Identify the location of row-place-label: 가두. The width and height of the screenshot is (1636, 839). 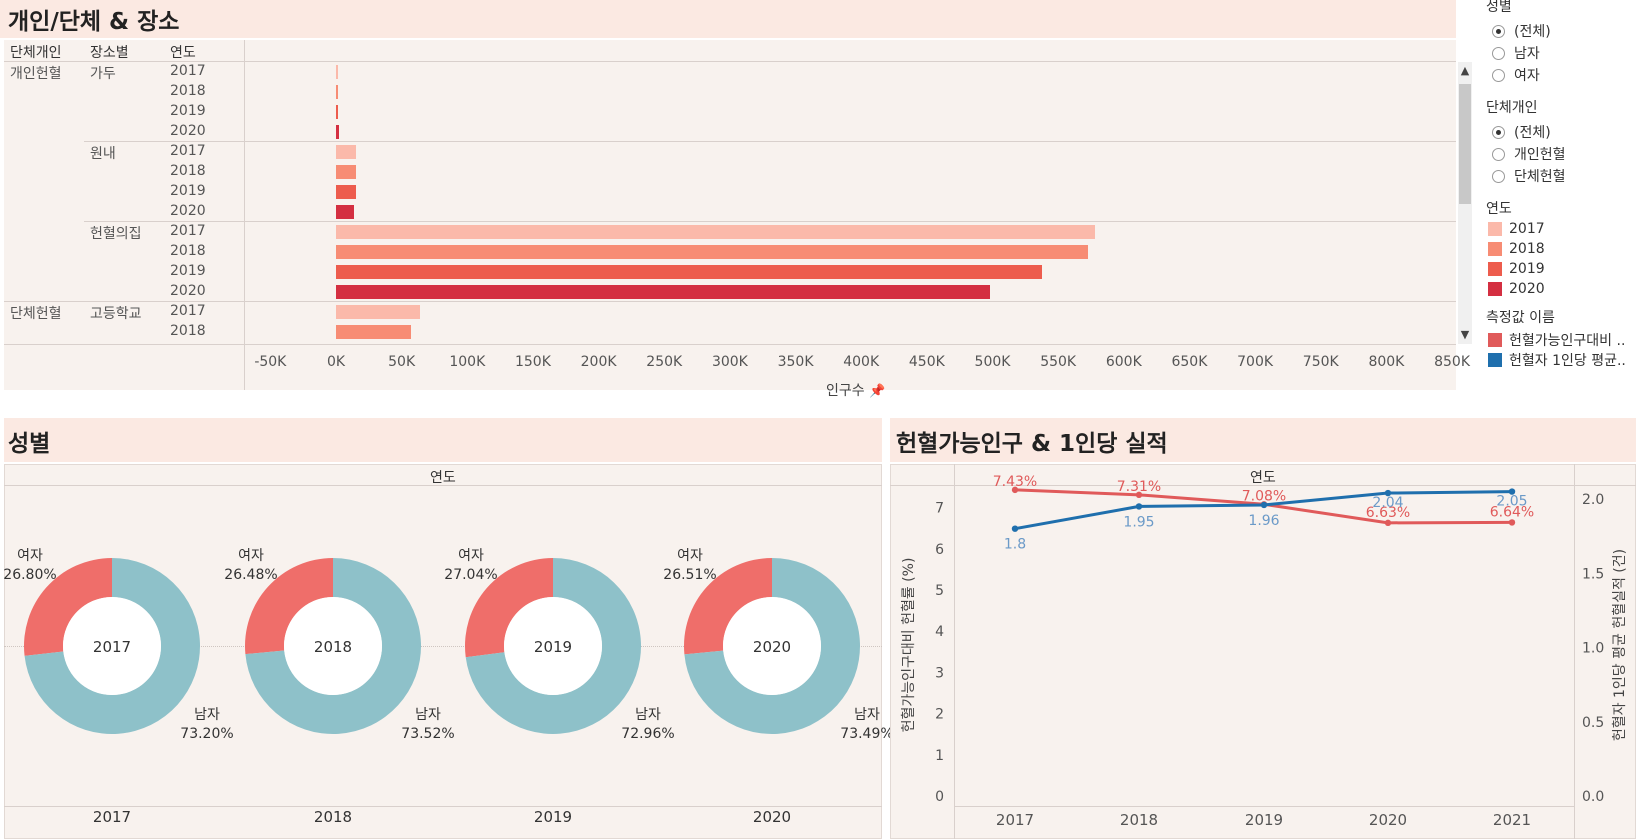
(103, 74).